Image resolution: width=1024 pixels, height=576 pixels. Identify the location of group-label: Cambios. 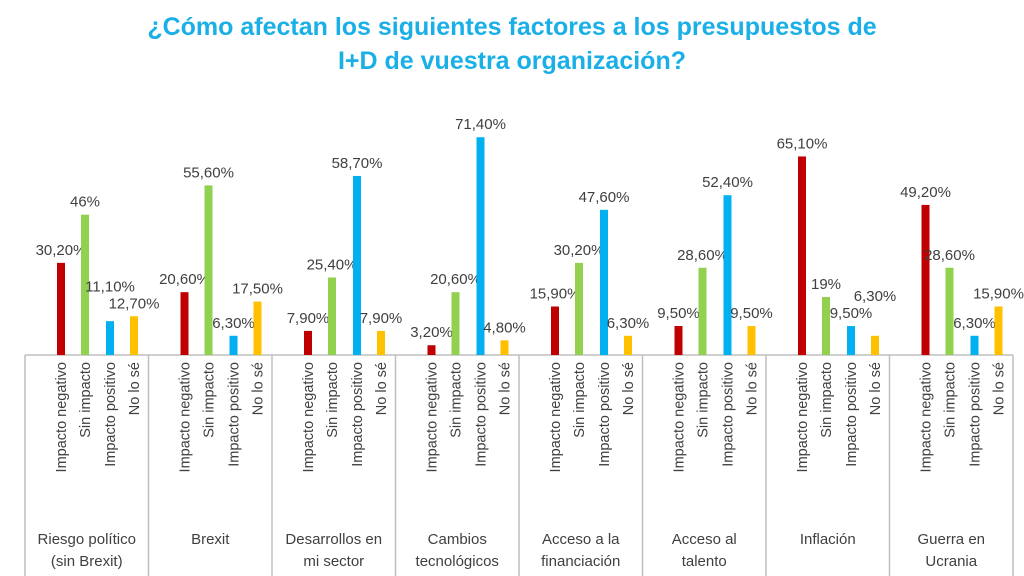
(457, 539).